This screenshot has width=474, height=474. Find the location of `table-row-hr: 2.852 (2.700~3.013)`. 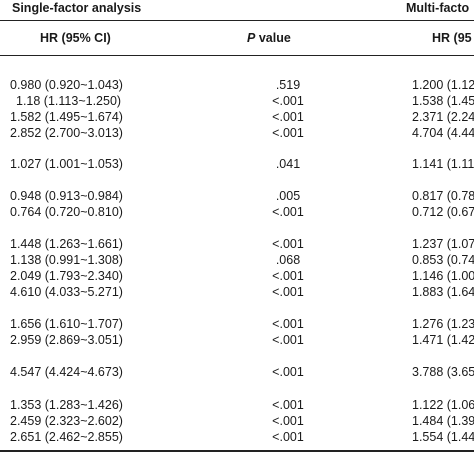

table-row-hr: 2.852 (2.700~3.013) is located at coordinates (66, 133).